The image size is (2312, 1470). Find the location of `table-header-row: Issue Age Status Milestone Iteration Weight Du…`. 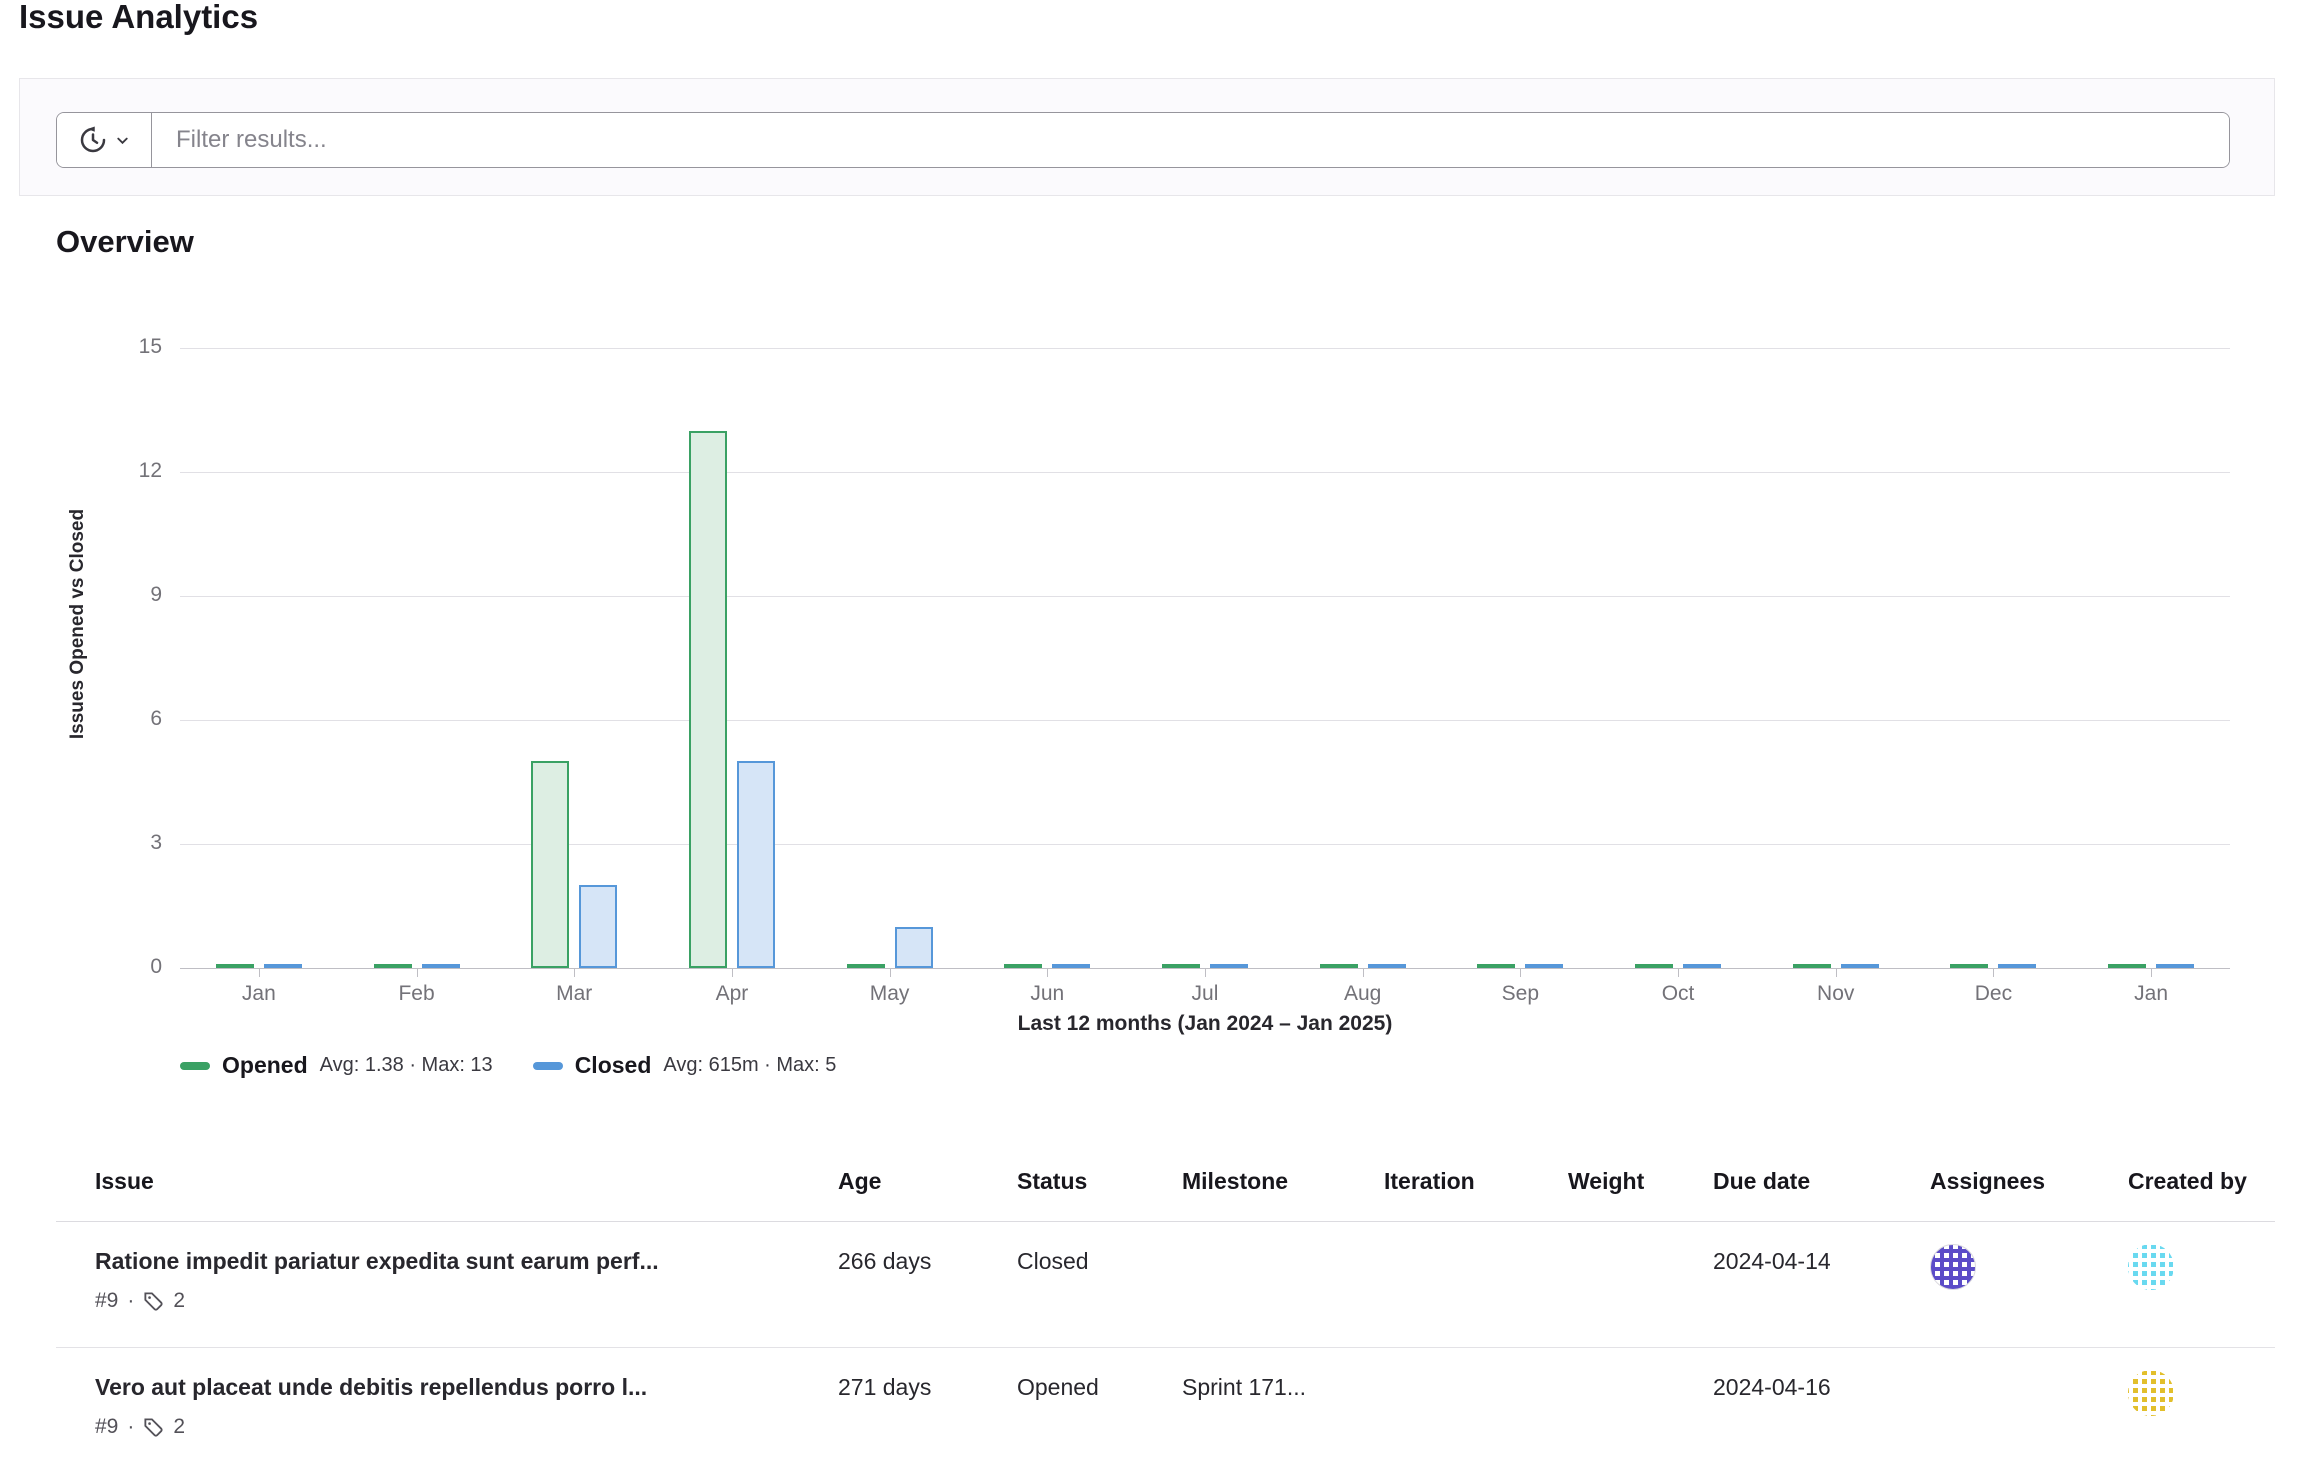

table-header-row: Issue Age Status Milestone Iteration Weight Du… is located at coordinates (1165, 1184).